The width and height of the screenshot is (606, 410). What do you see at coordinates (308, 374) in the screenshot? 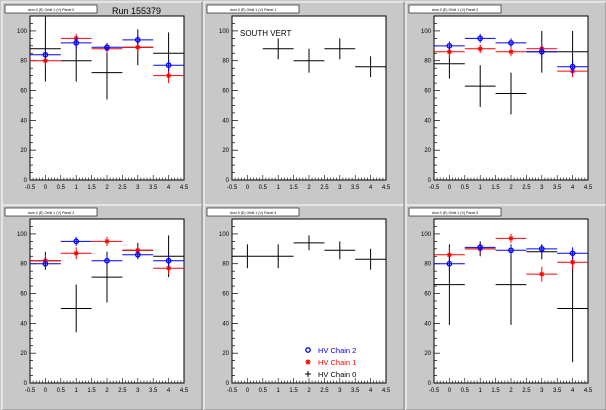
I see `legend-marker-plus` at bounding box center [308, 374].